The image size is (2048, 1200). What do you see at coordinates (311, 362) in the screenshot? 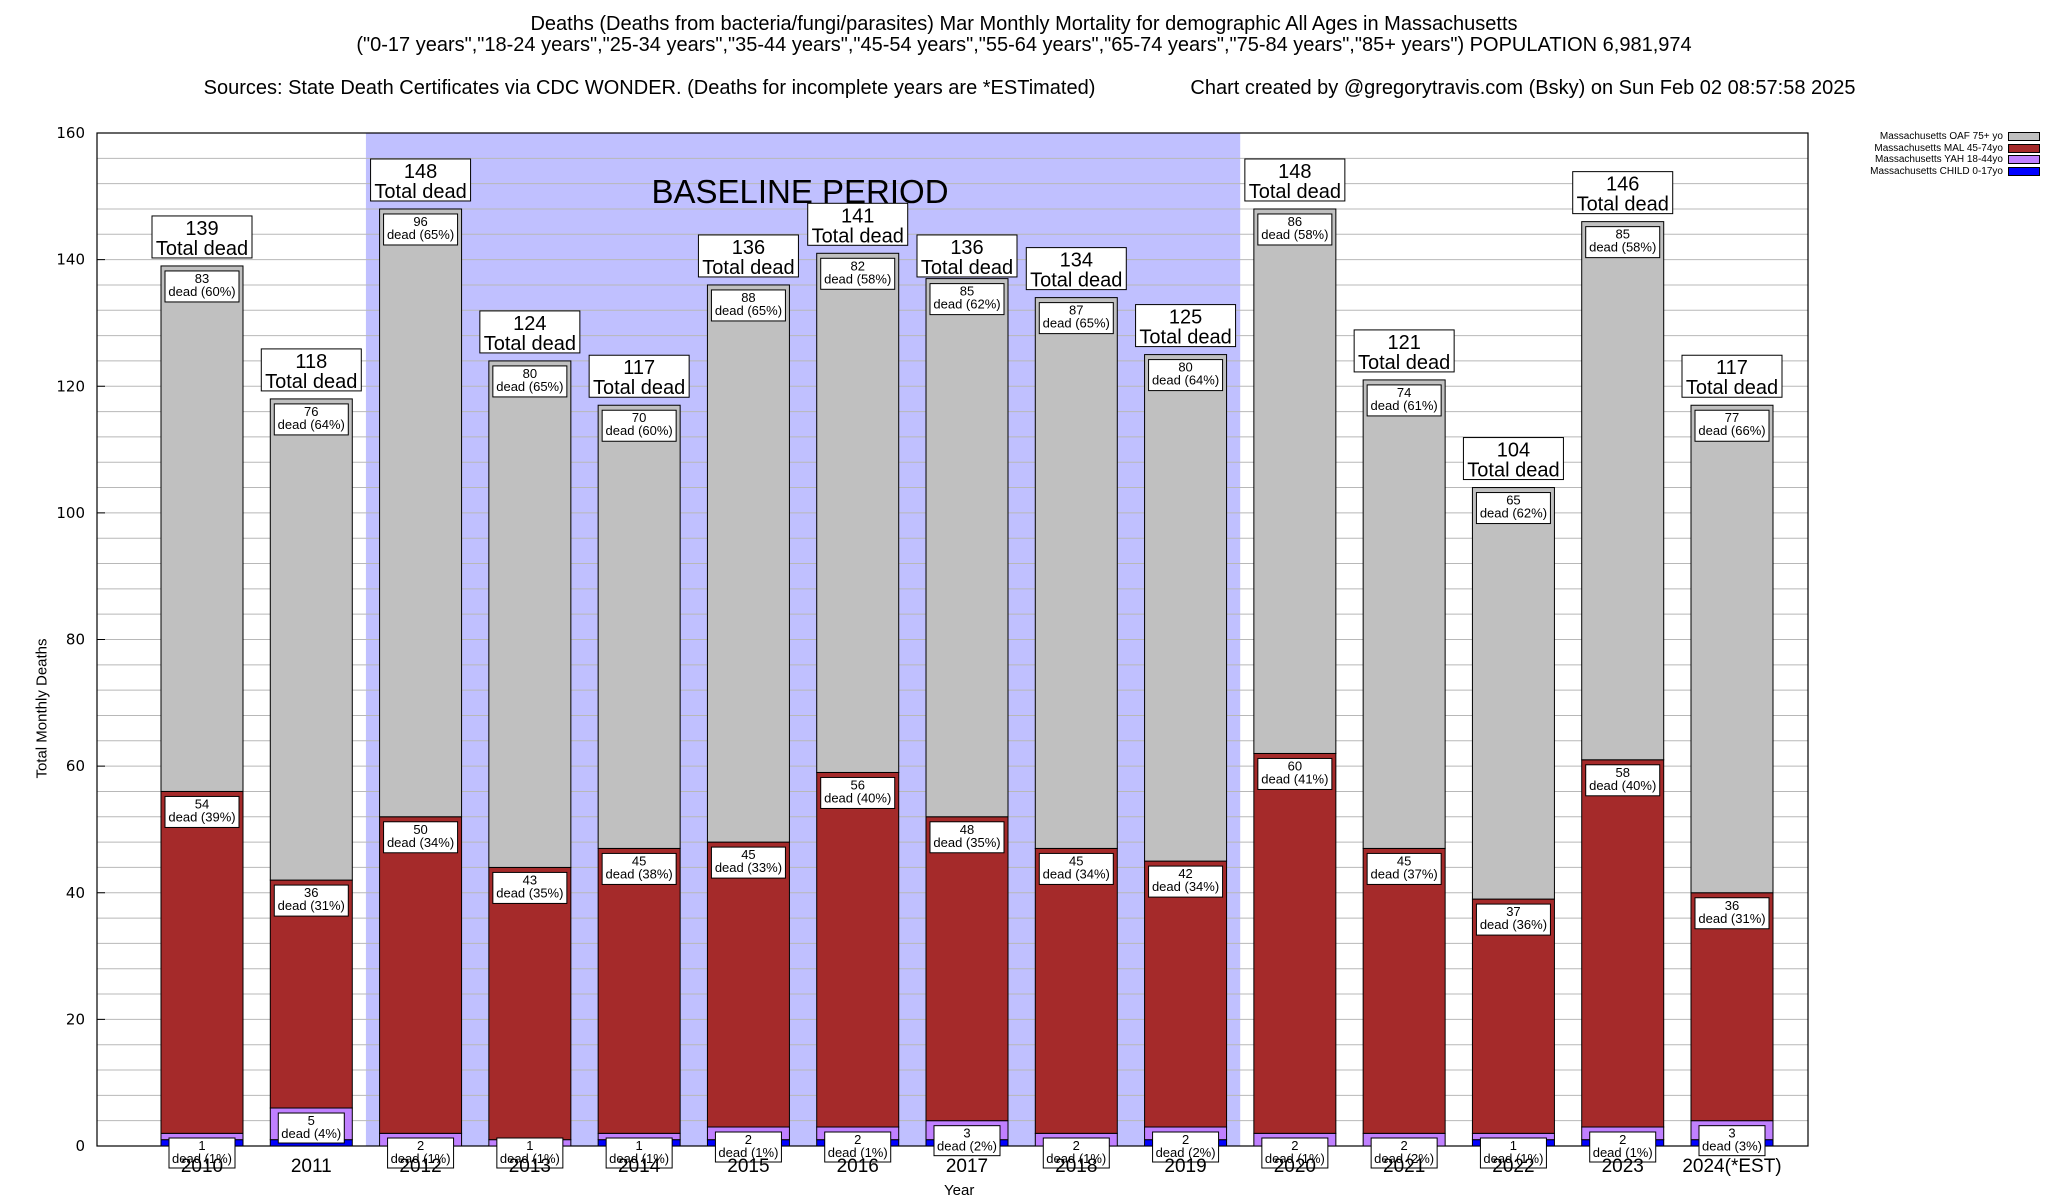
I see `total-label-value: 118` at bounding box center [311, 362].